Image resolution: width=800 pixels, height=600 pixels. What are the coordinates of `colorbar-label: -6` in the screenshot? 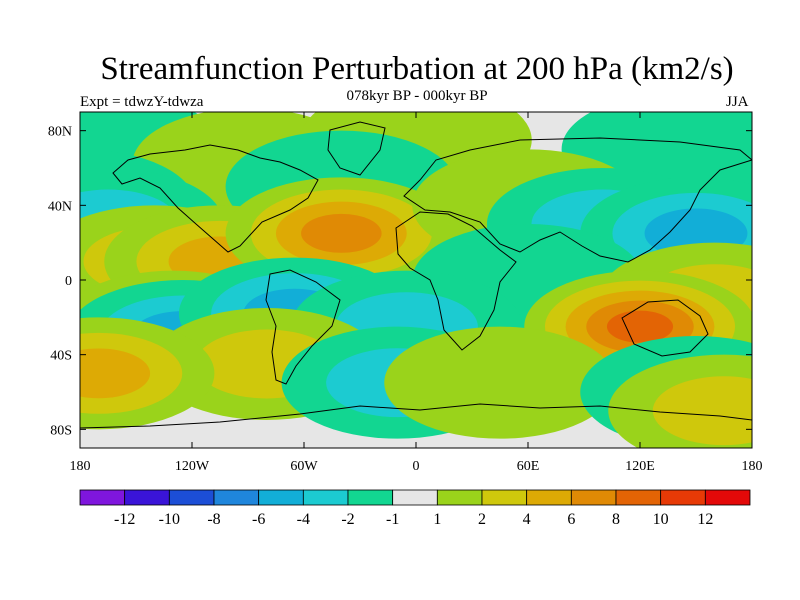 It's located at (258, 519).